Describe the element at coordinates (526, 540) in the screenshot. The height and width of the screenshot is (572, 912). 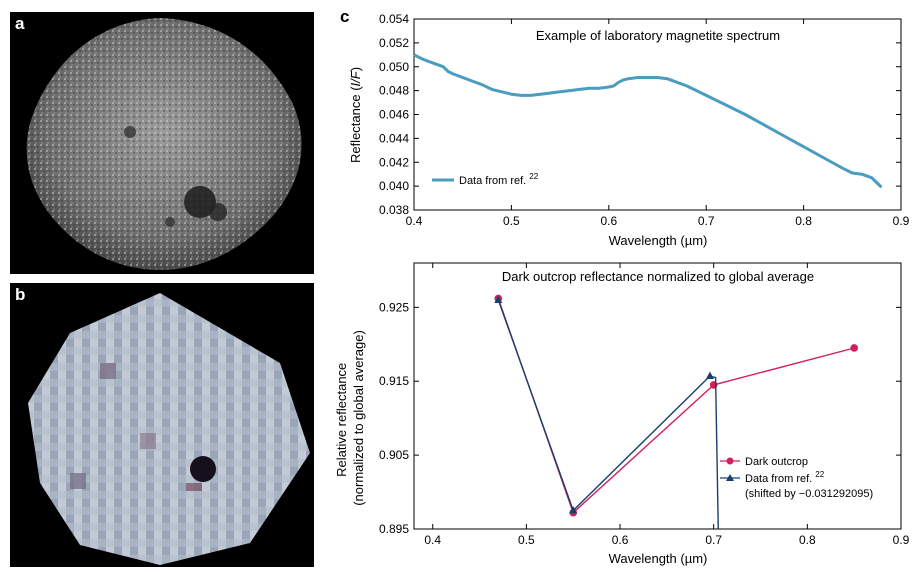
I see `bottom-xtick-label: 0.5` at that location.